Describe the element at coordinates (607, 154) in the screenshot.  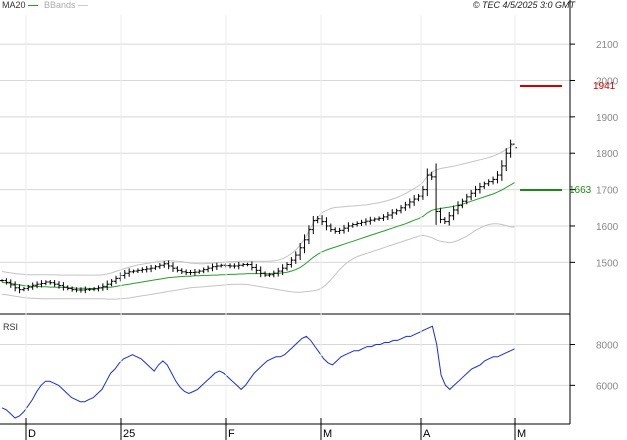
I see `price-tick-label: 1800` at that location.